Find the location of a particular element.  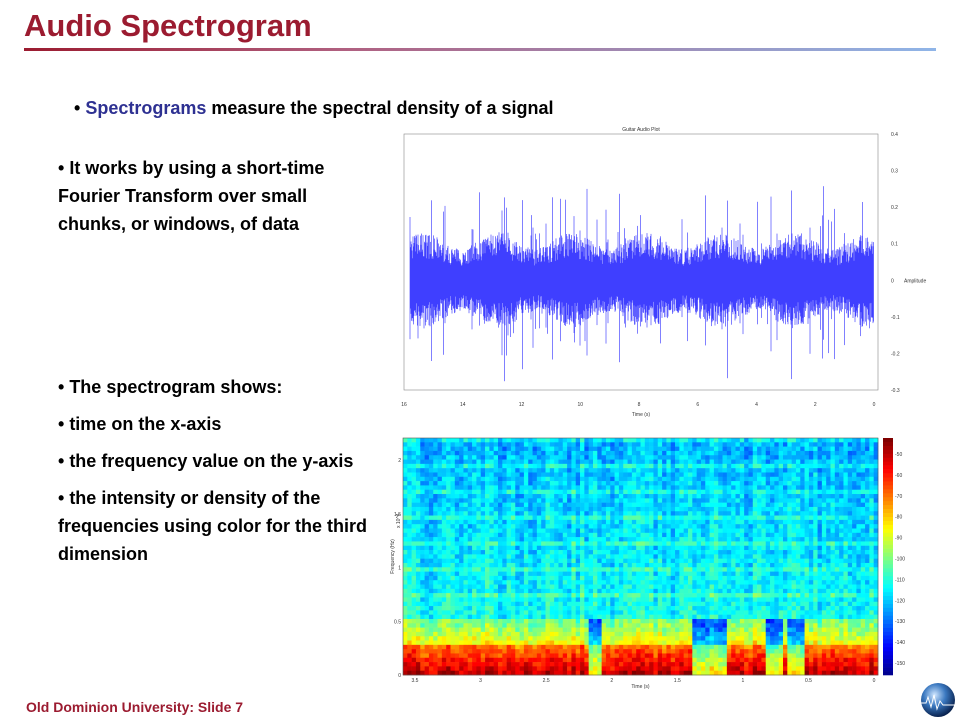

x-tick-label: 14 is located at coordinates (463, 405).